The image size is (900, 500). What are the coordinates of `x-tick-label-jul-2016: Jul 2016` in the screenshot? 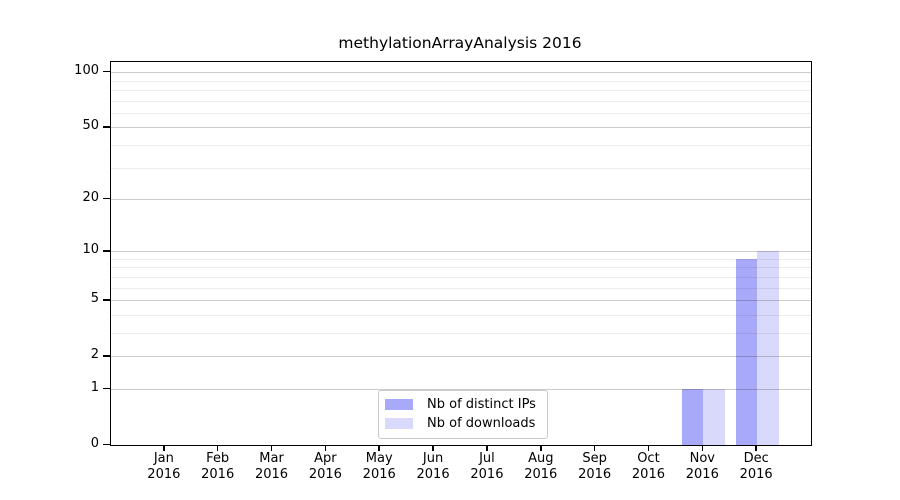 It's located at (487, 467).